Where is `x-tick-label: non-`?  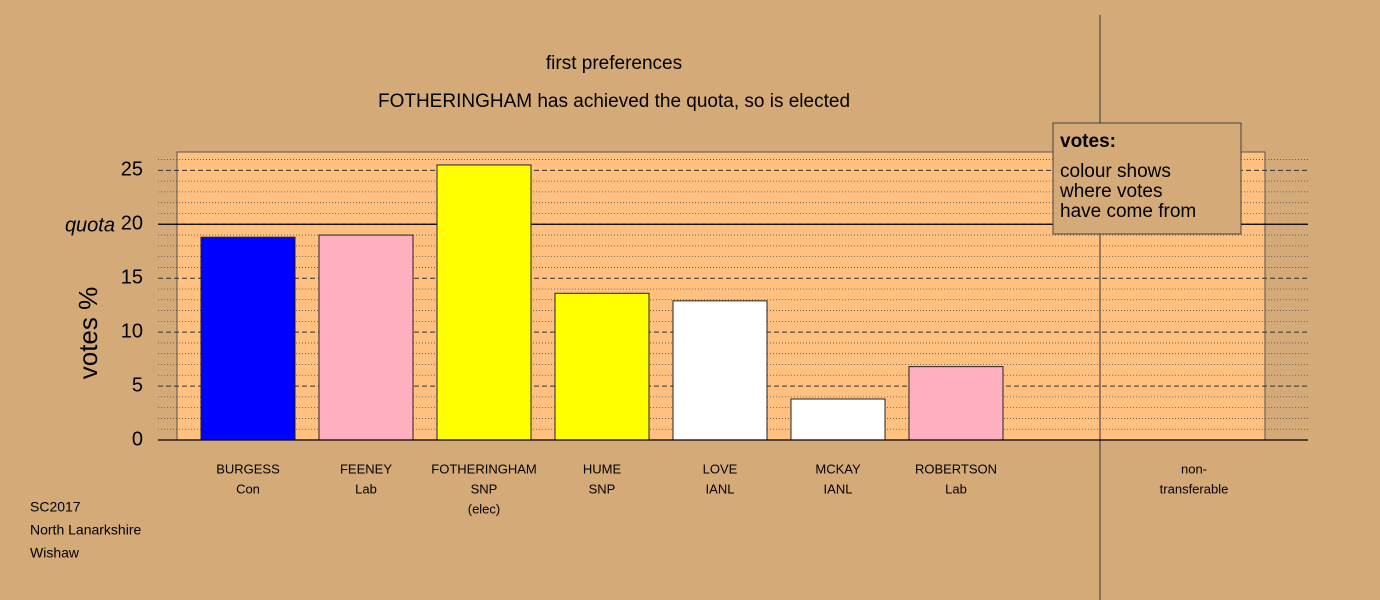
x-tick-label: non- is located at coordinates (1194, 468).